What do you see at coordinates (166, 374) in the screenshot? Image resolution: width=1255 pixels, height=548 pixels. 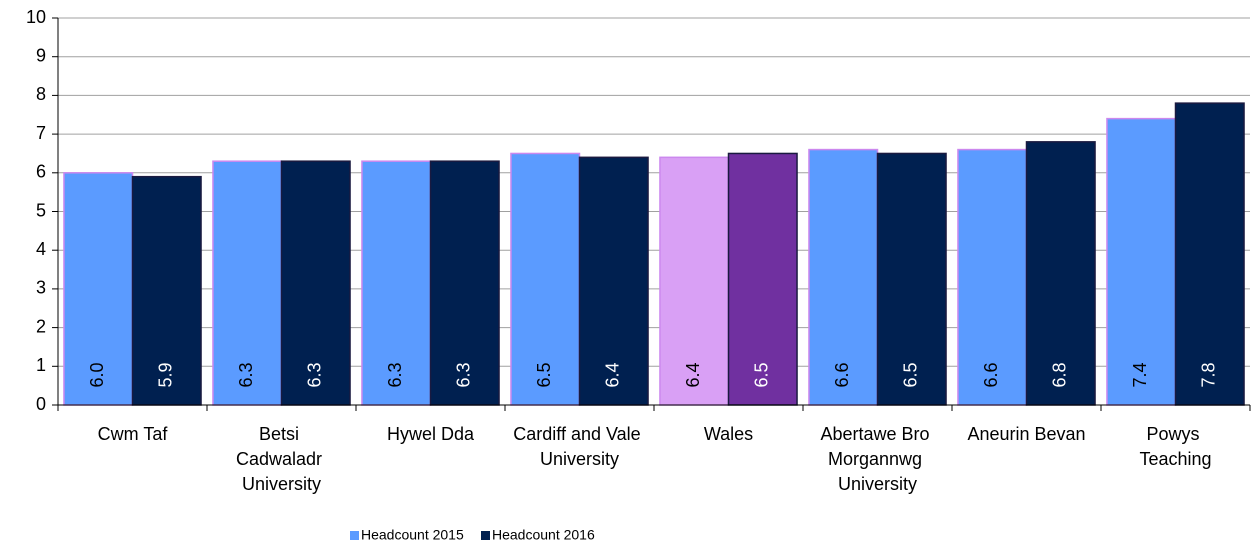 I see `value-label: 5.9` at bounding box center [166, 374].